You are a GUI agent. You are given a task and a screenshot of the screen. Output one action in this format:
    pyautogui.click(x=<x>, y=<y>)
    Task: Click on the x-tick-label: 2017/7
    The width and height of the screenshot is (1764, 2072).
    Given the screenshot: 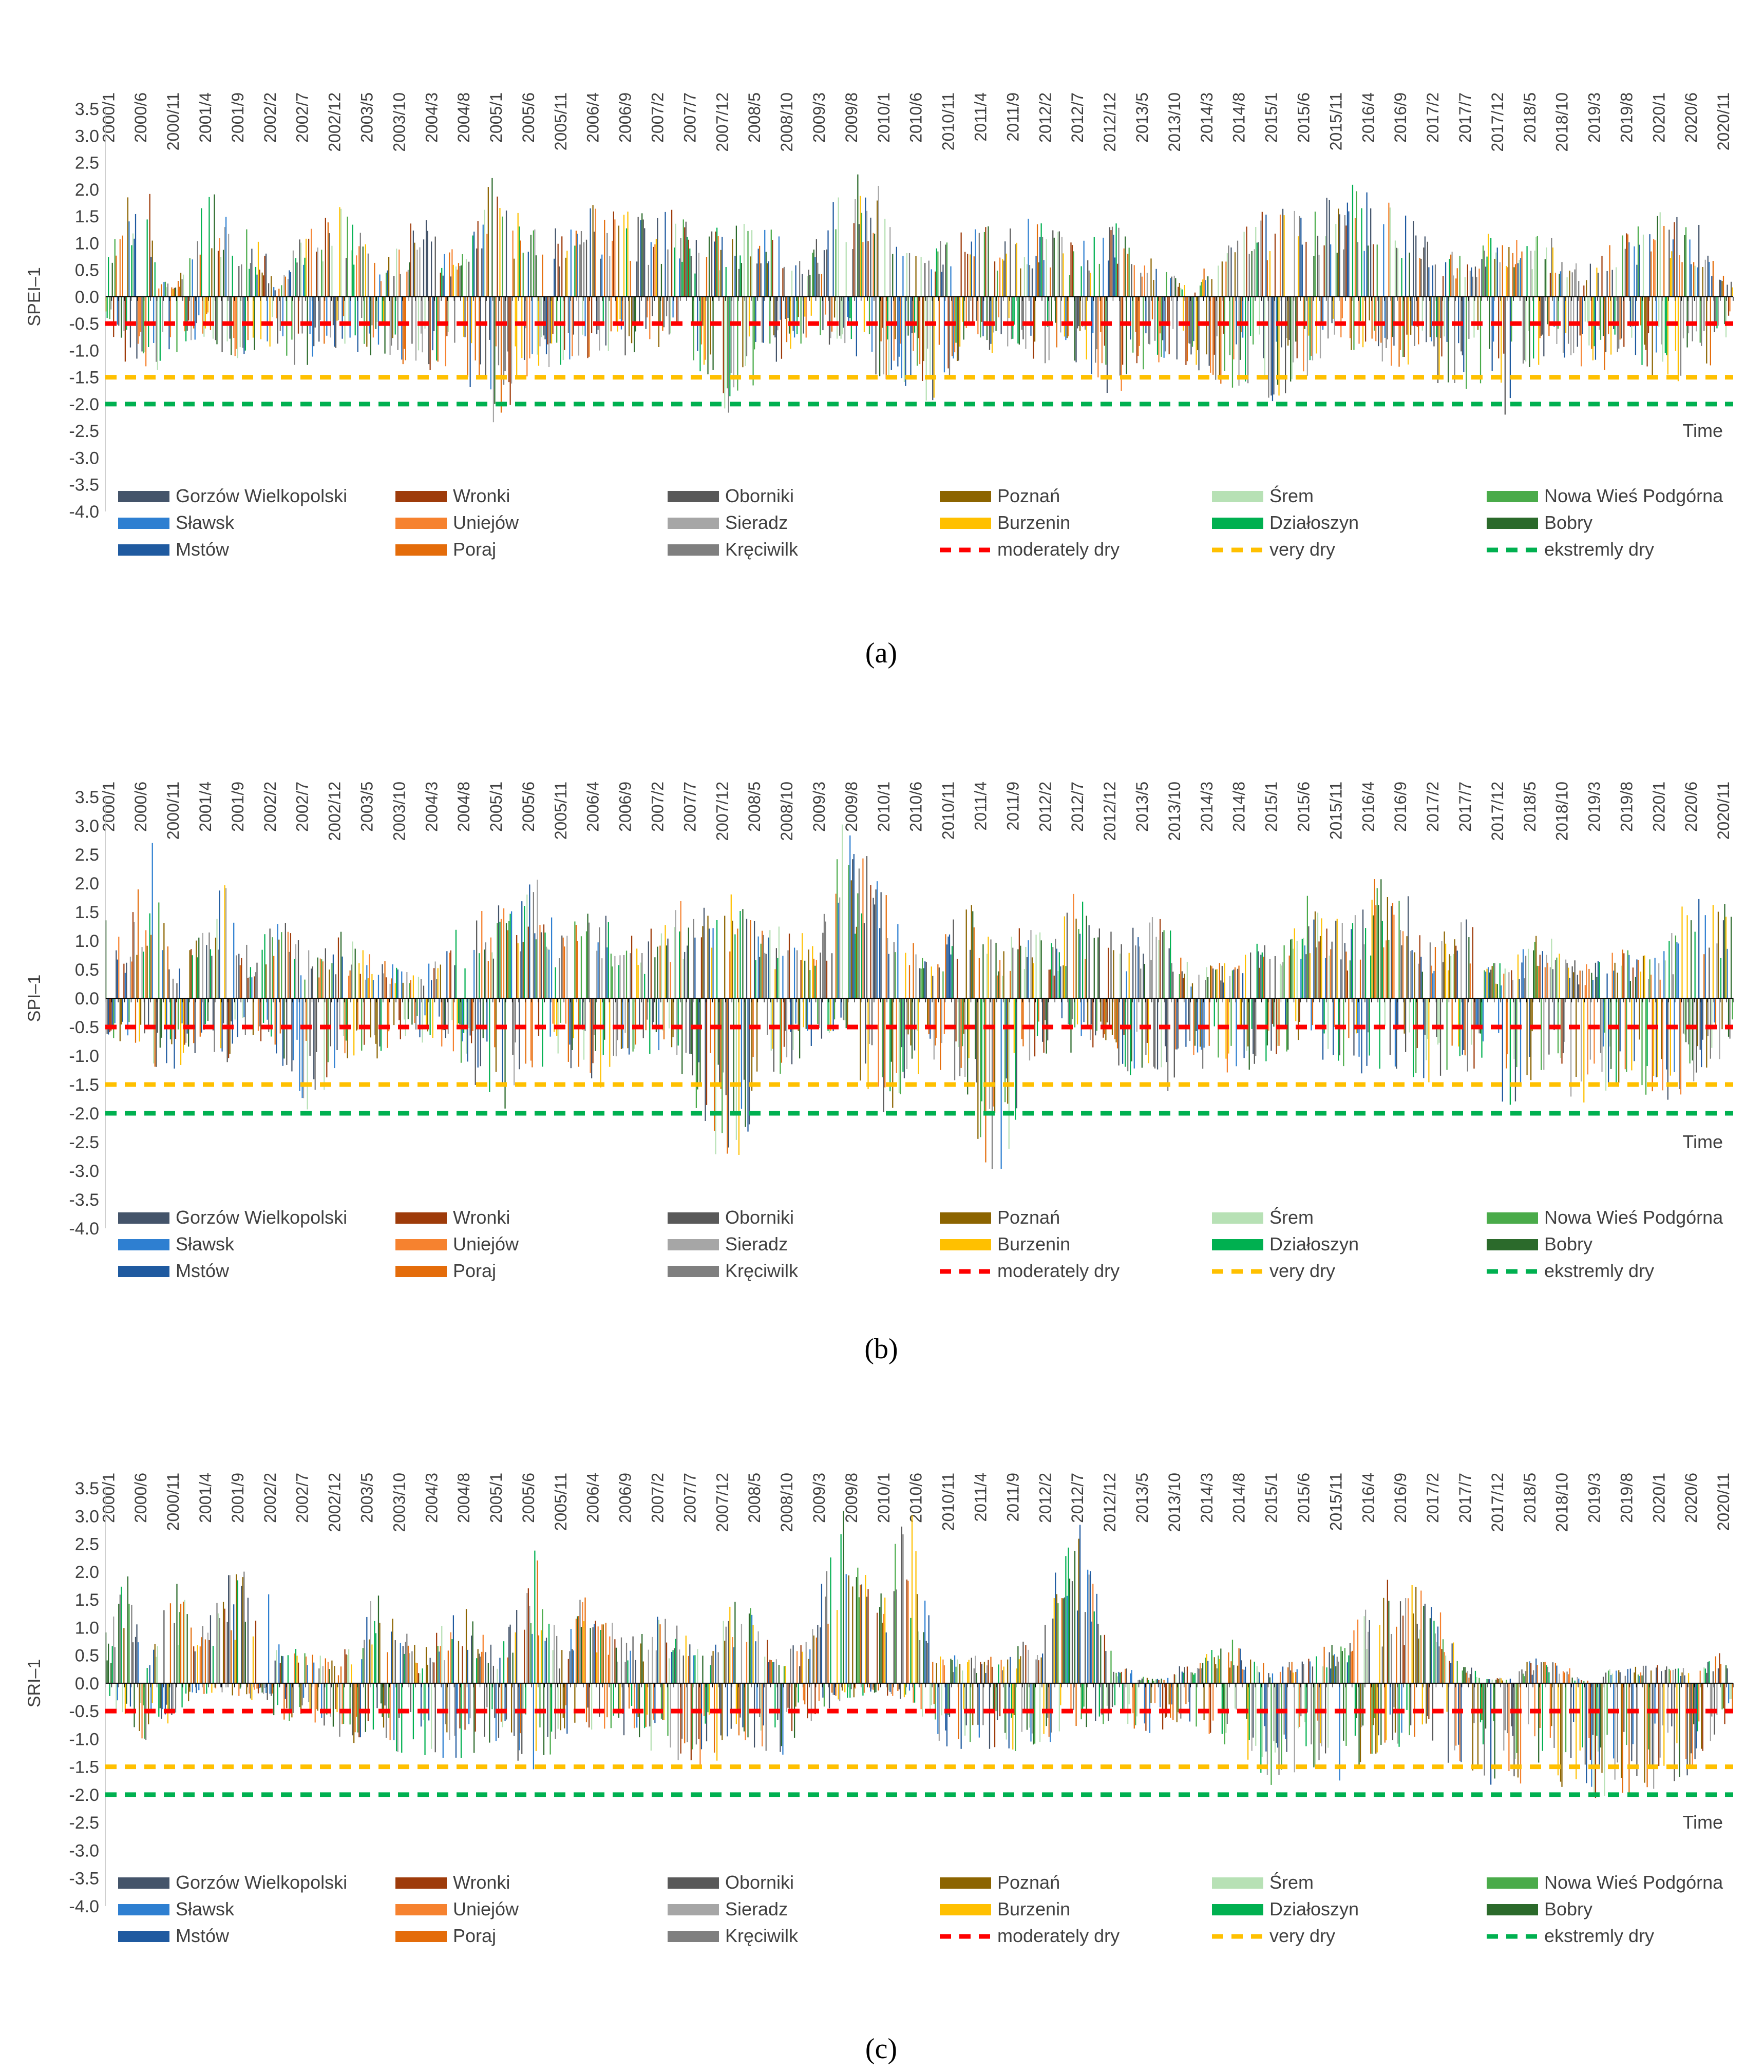 What is the action you would take?
    pyautogui.click(x=1465, y=1498)
    